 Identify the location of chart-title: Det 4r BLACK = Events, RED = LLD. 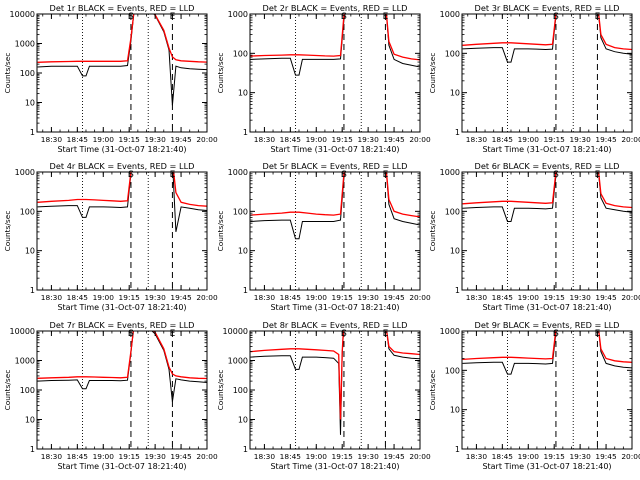
(122, 166).